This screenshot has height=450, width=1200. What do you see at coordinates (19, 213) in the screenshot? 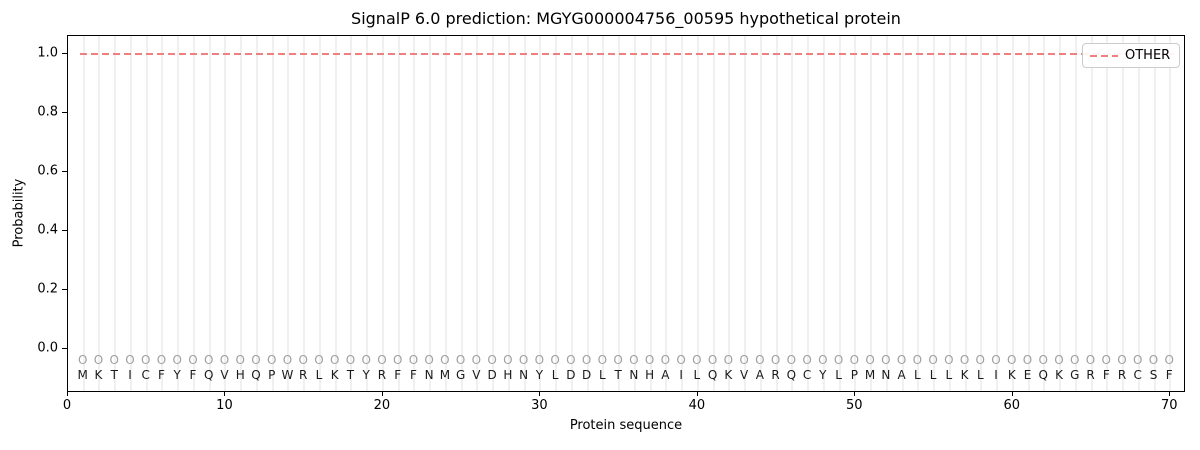
I see `y-axis-label: Probability` at bounding box center [19, 213].